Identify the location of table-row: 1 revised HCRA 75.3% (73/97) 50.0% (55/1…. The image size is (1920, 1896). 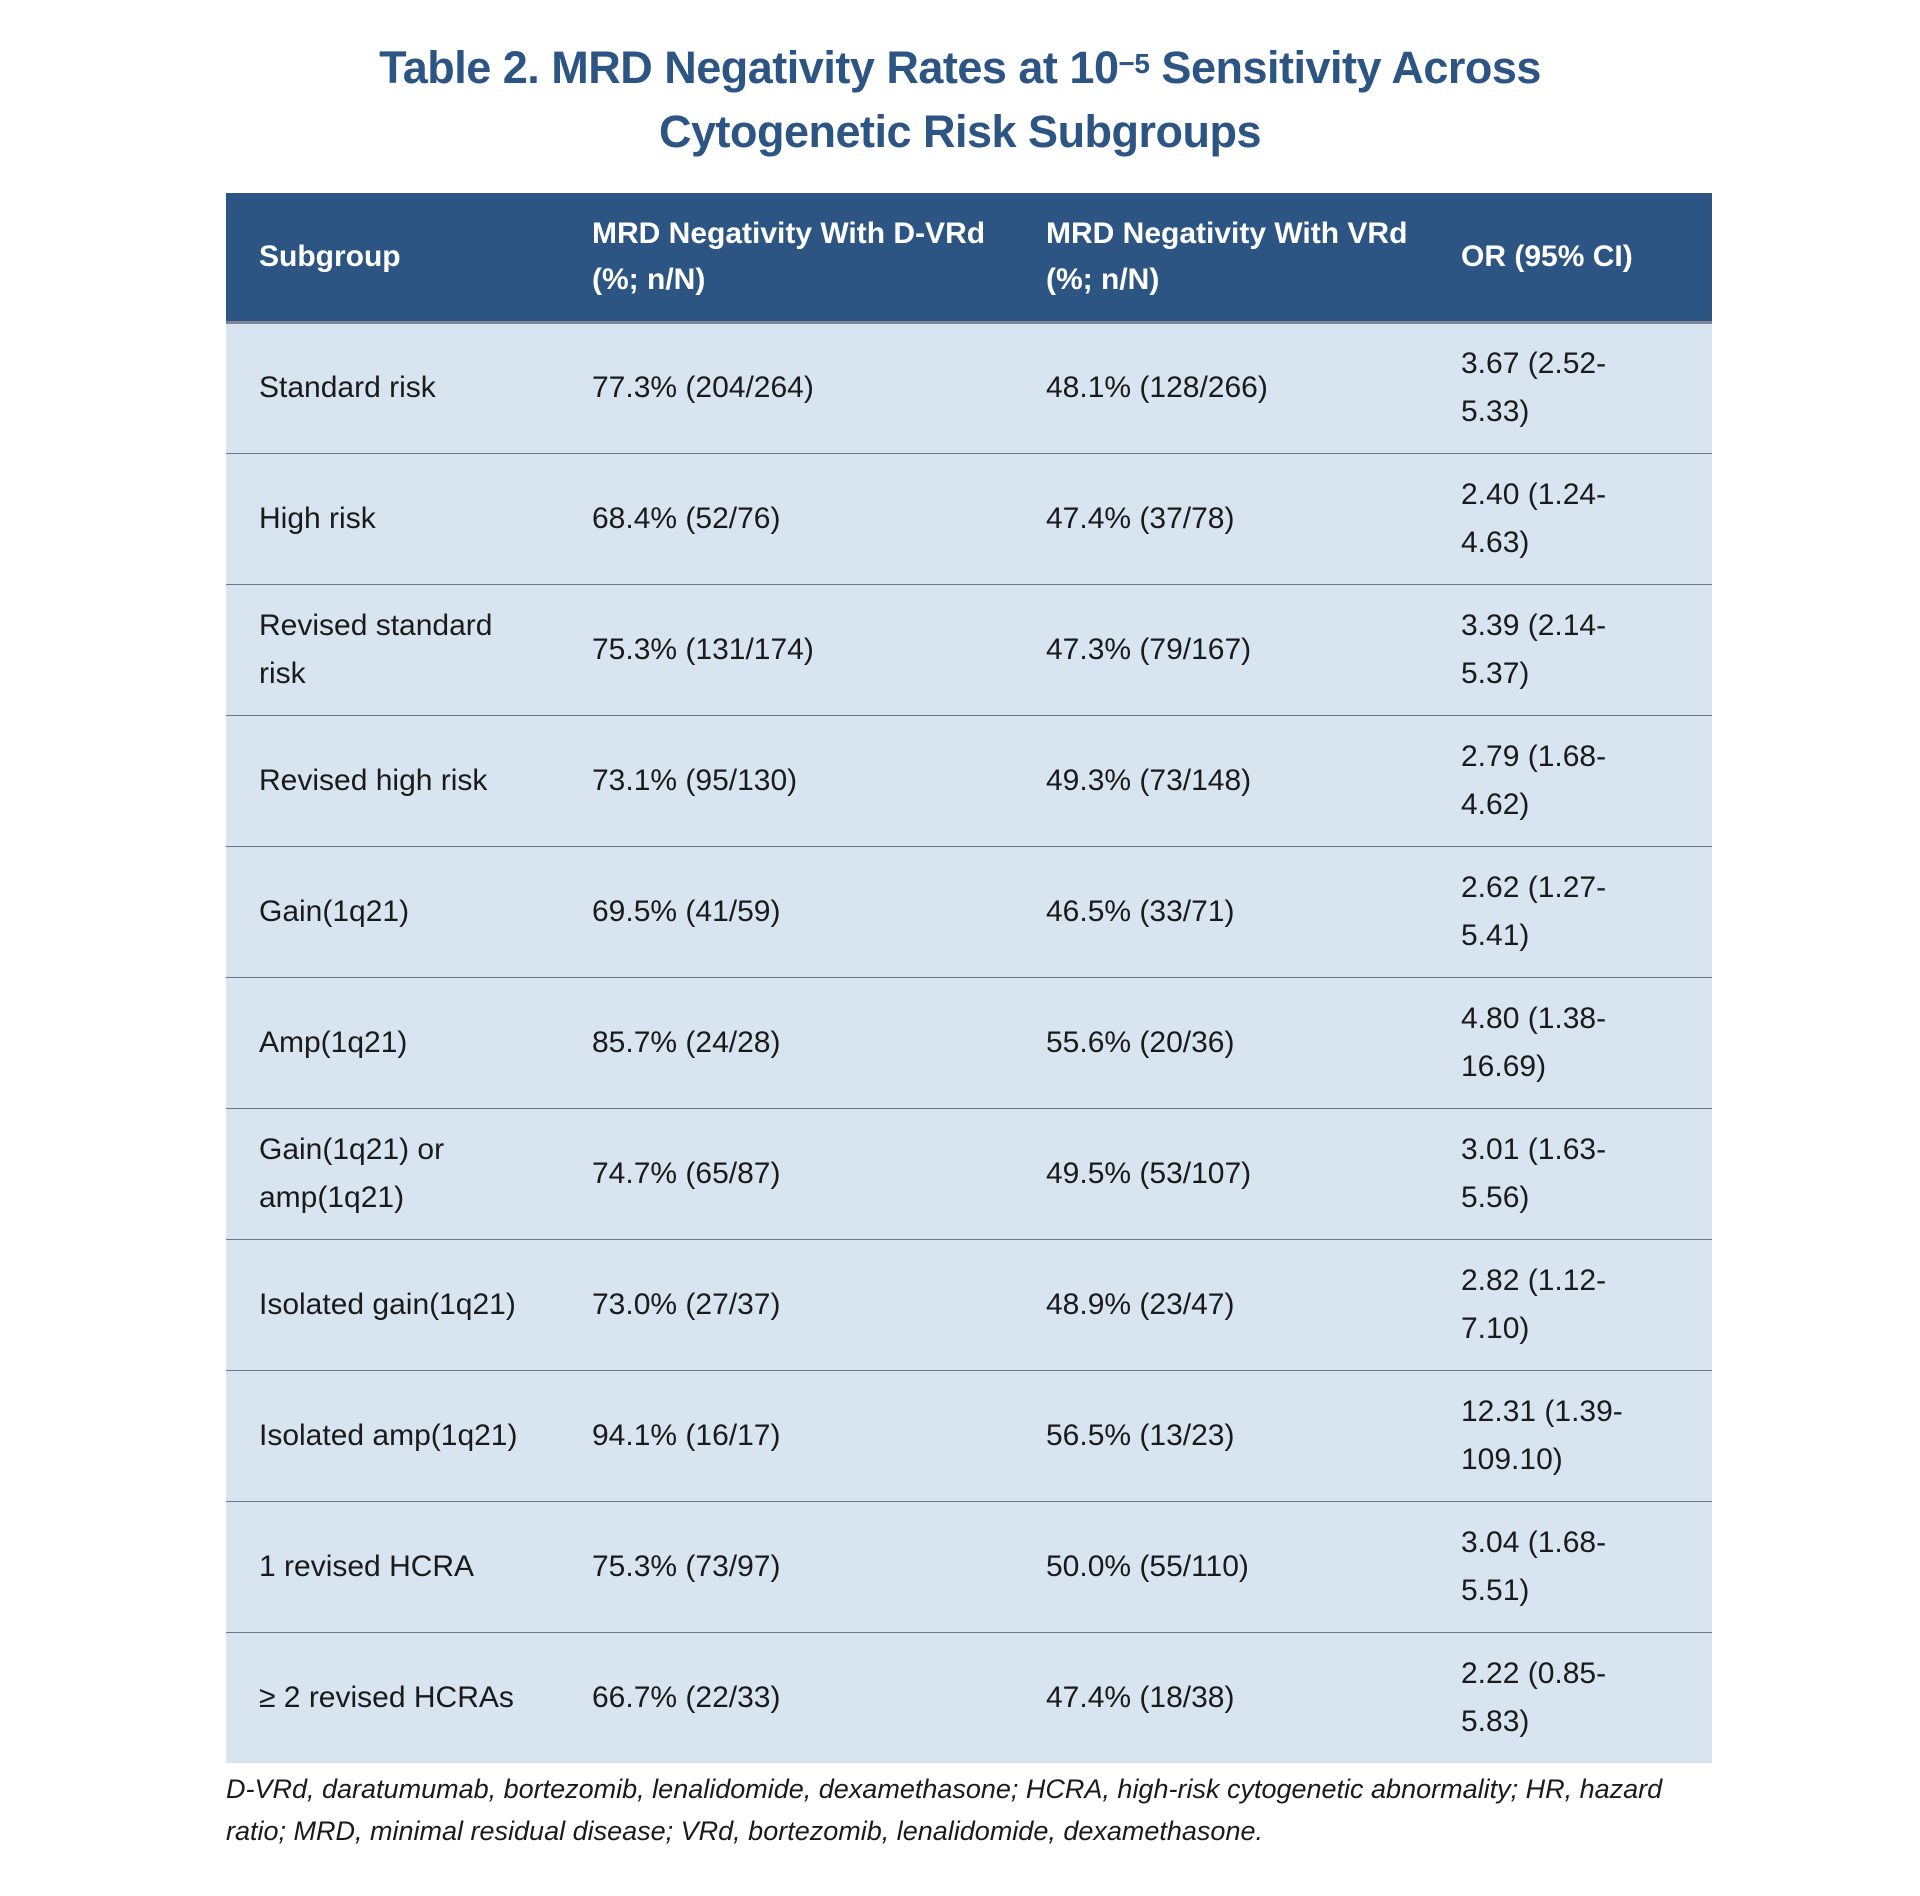
(969, 1567).